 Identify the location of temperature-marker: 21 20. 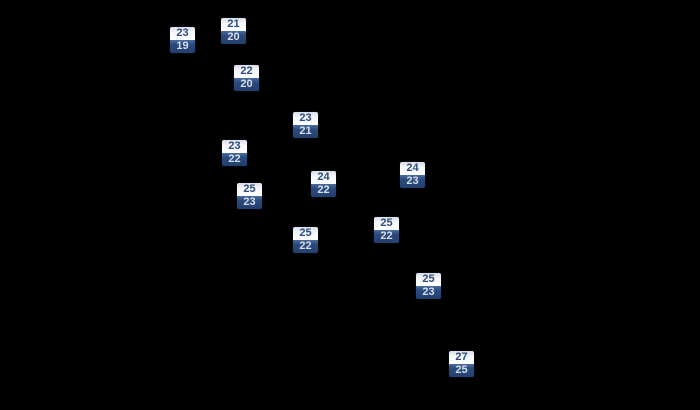
(233, 31).